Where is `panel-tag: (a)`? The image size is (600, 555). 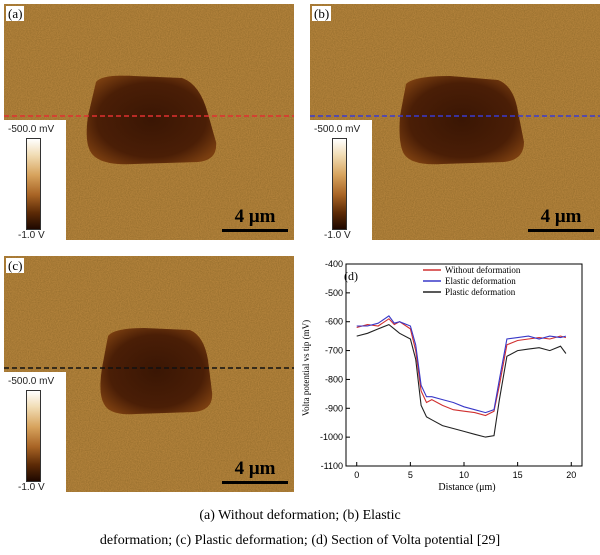
panel-tag: (a) is located at coordinates (15, 13).